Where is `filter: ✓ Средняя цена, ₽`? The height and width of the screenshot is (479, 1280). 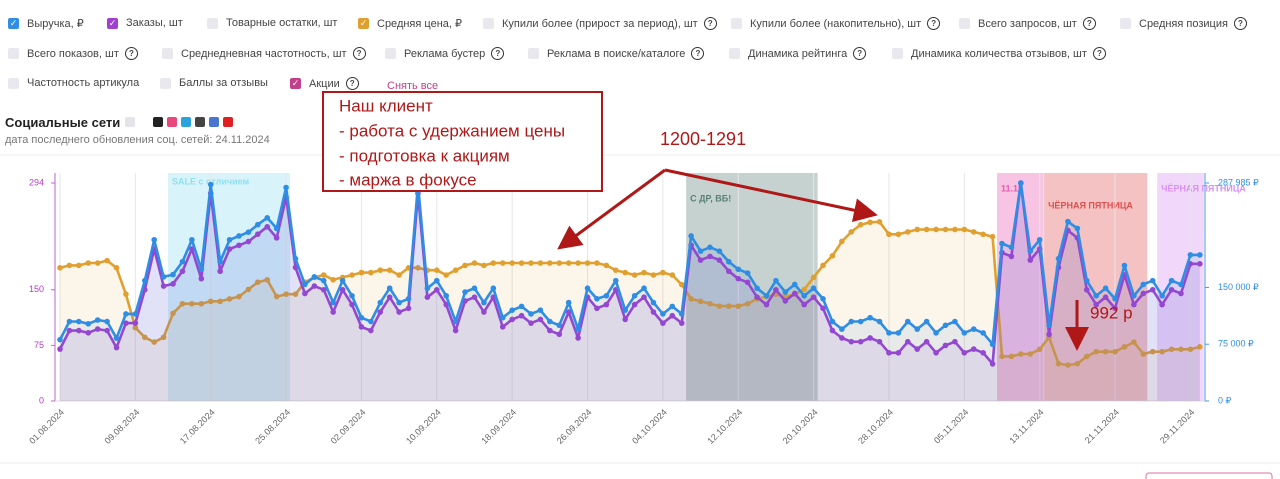
filter: ✓ Средняя цена, ₽ is located at coordinates (410, 23).